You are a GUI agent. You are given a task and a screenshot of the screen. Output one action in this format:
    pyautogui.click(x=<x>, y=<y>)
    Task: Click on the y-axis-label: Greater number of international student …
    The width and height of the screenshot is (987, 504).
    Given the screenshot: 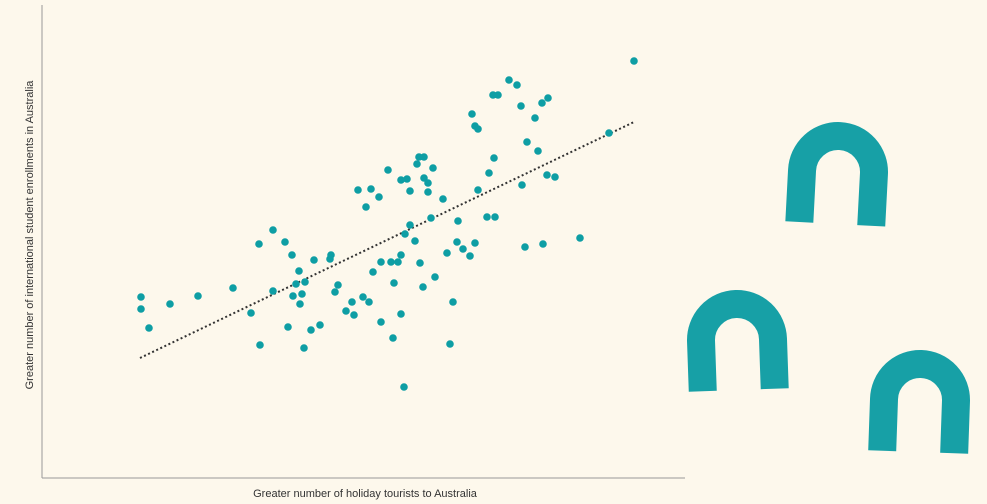 What is the action you would take?
    pyautogui.click(x=30, y=235)
    